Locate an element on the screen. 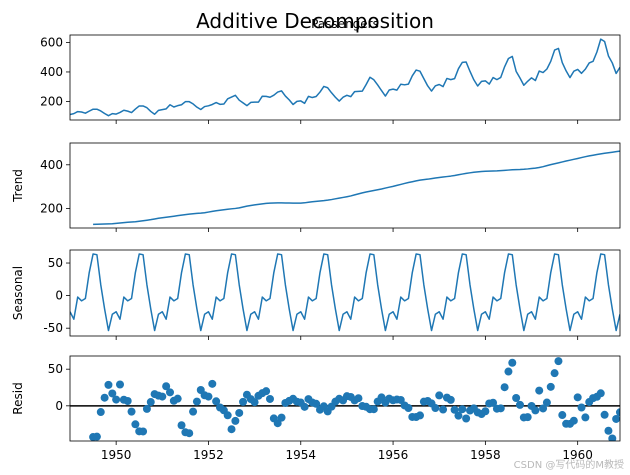 This screenshot has height=475, width=630. x-tick-label: 1956 is located at coordinates (393, 455).